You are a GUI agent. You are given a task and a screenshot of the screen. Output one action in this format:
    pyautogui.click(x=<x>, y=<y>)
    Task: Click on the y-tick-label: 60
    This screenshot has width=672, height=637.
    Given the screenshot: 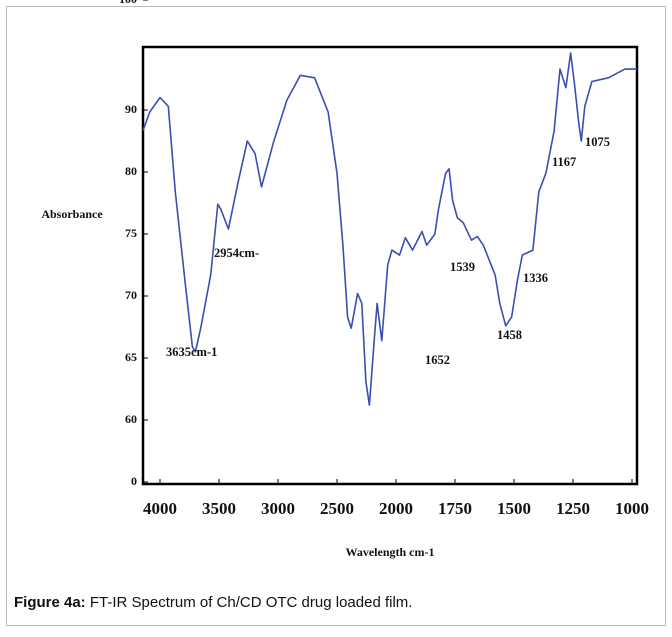 What is the action you would take?
    pyautogui.click(x=131, y=419)
    